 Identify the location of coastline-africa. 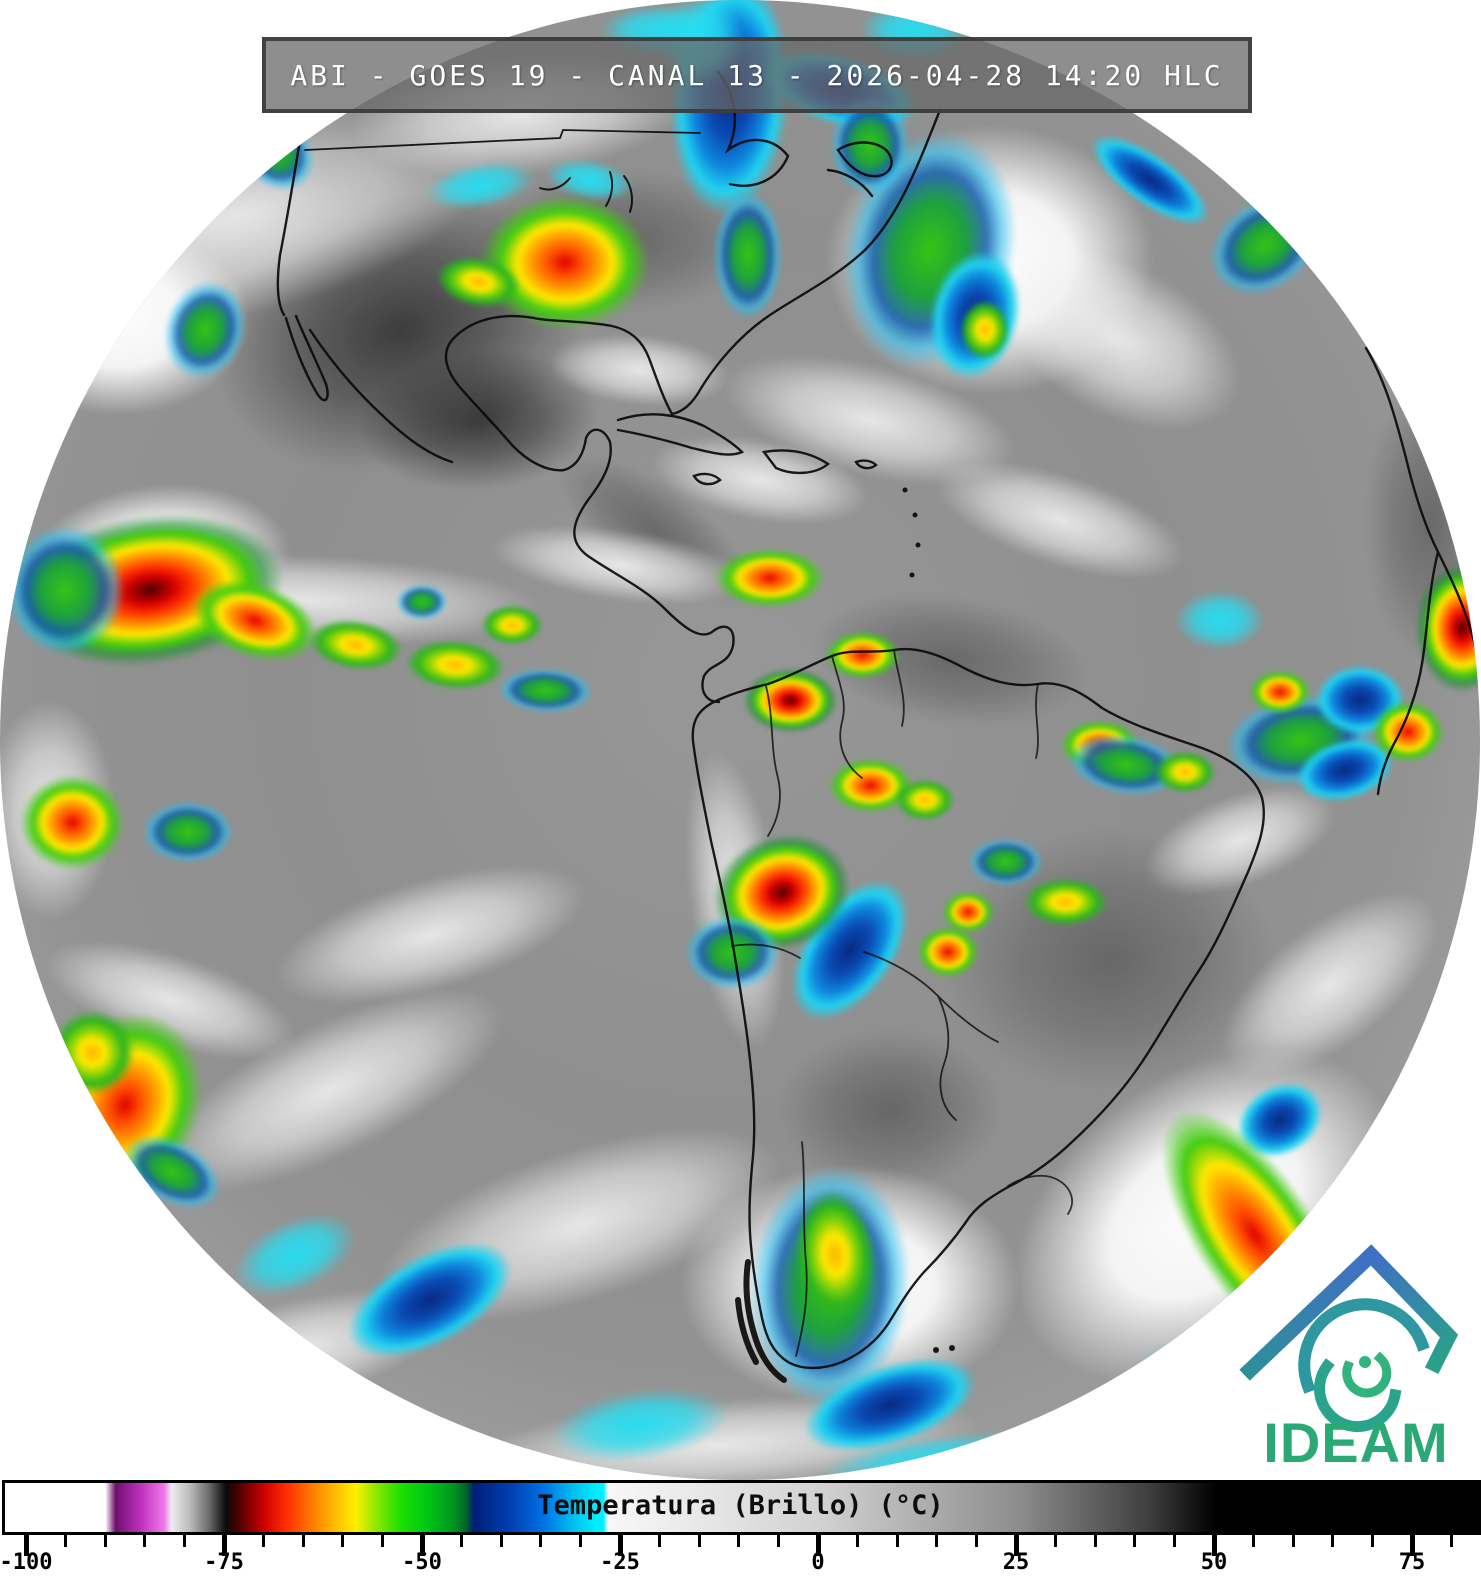
(1422, 515).